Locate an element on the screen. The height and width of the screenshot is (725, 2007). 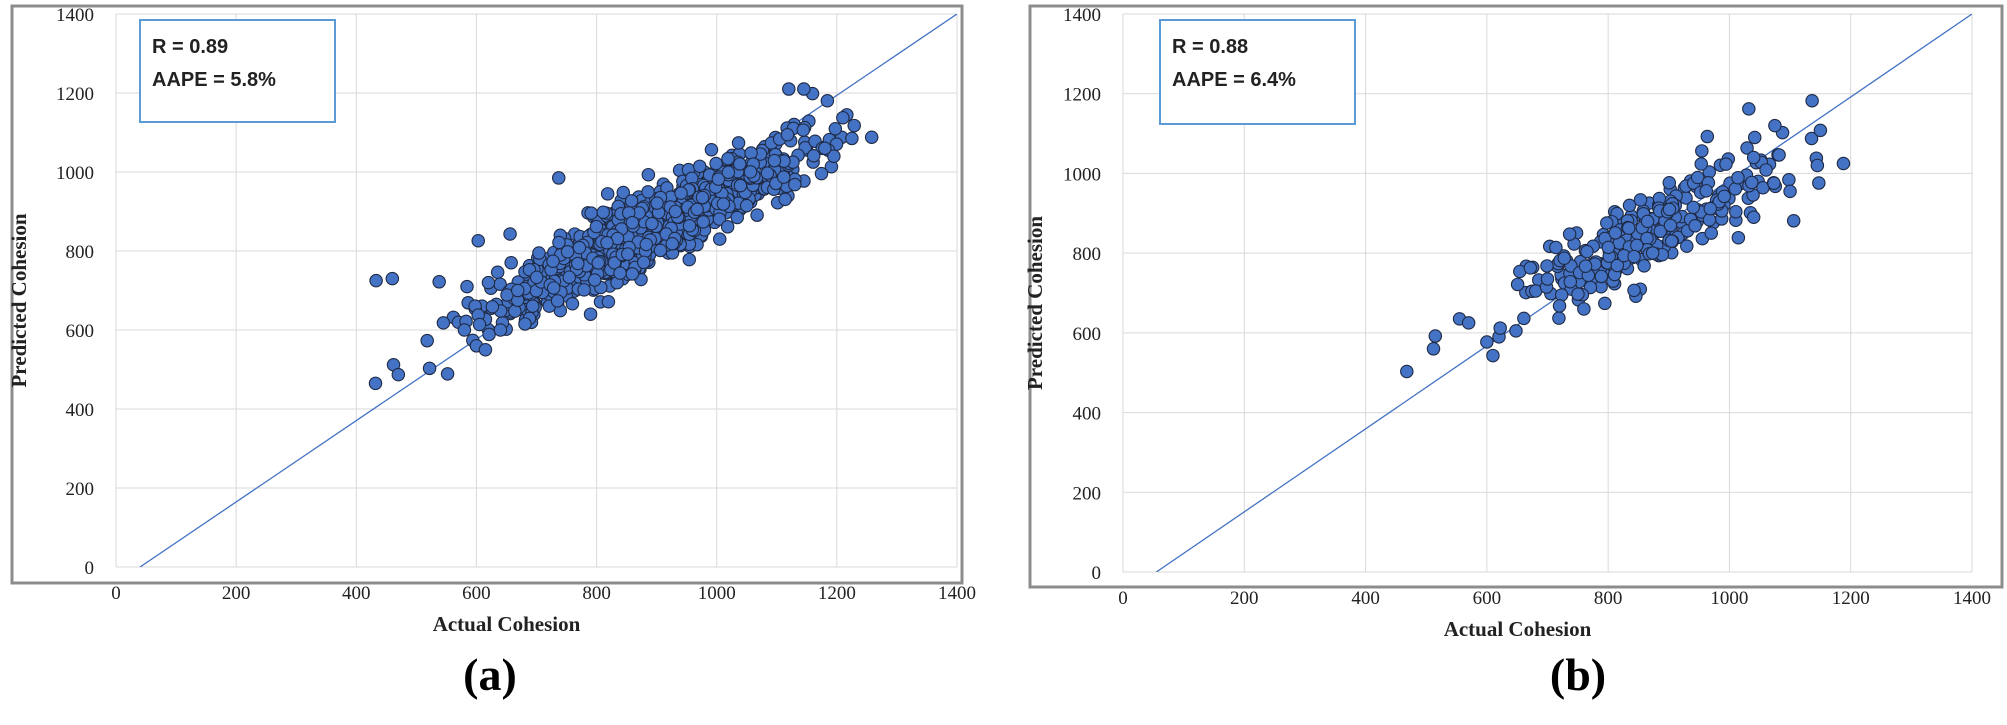
x-tick-label: 0 is located at coordinates (1123, 598).